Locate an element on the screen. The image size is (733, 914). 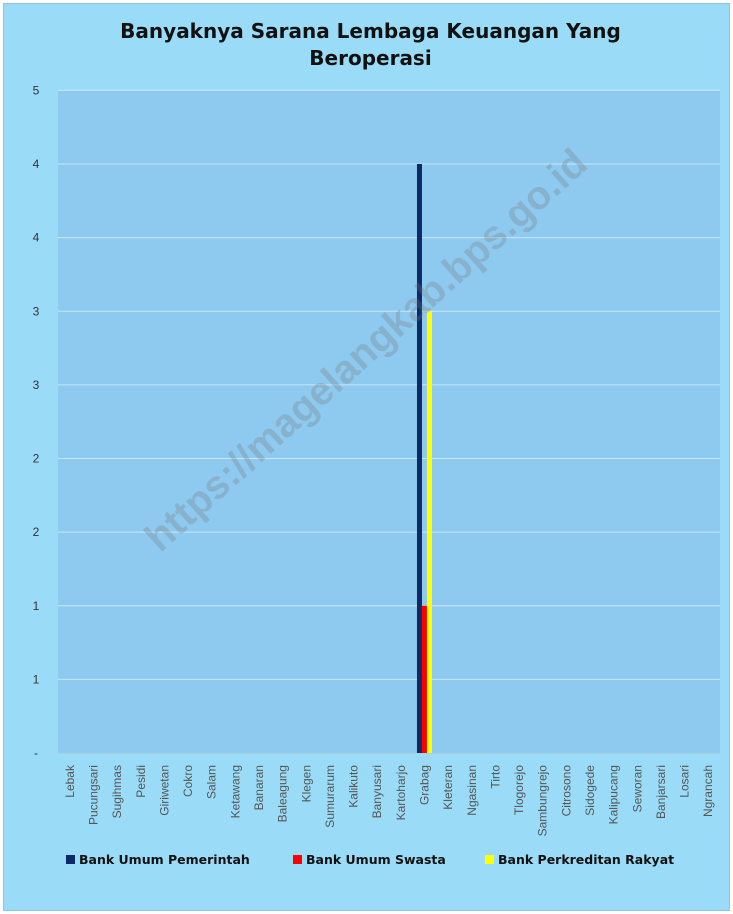
x-tick-label: Salam is located at coordinates (212, 782).